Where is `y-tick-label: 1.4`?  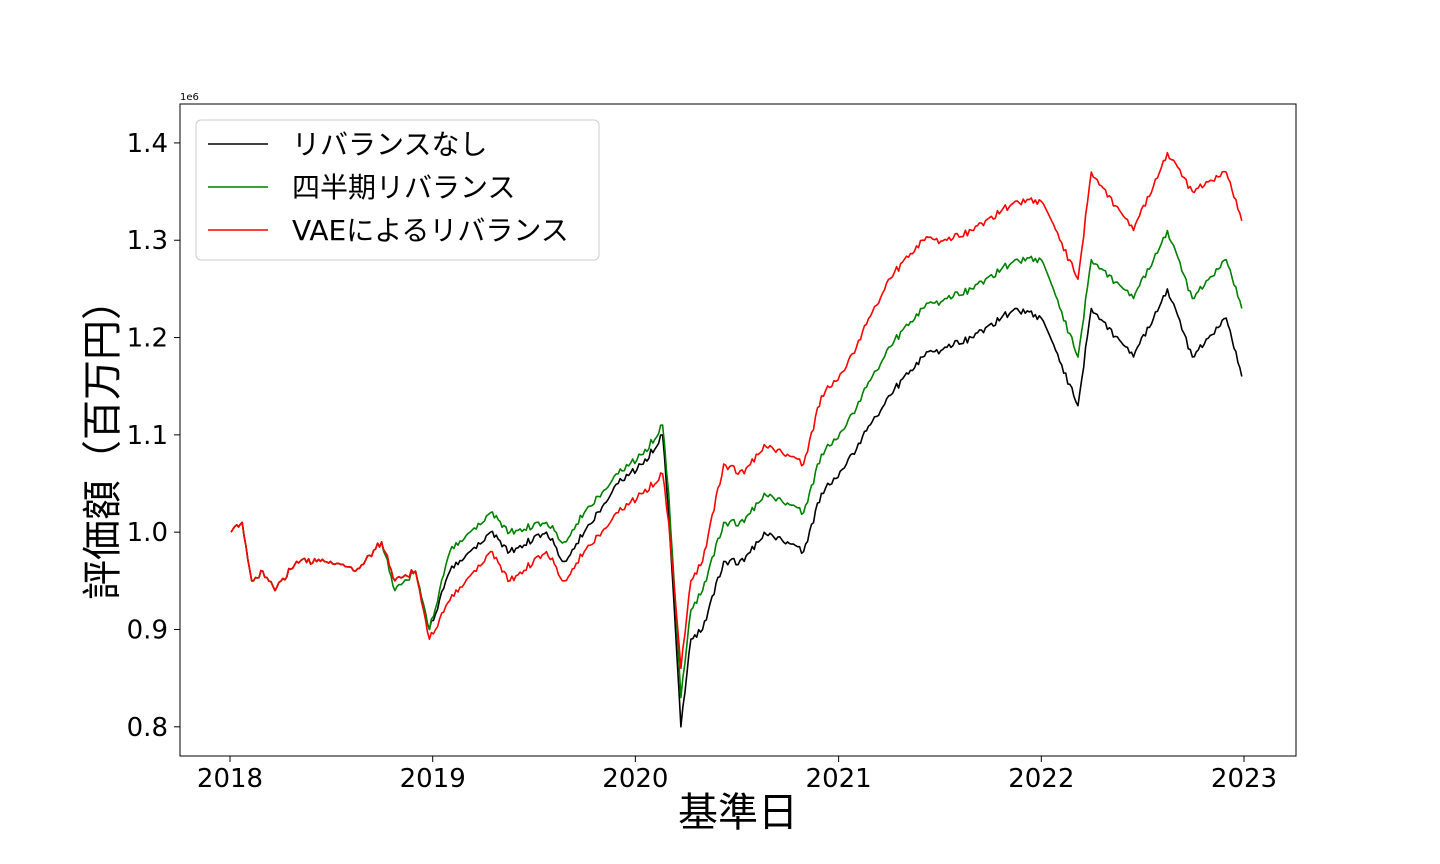 y-tick-label: 1.4 is located at coordinates (147, 144).